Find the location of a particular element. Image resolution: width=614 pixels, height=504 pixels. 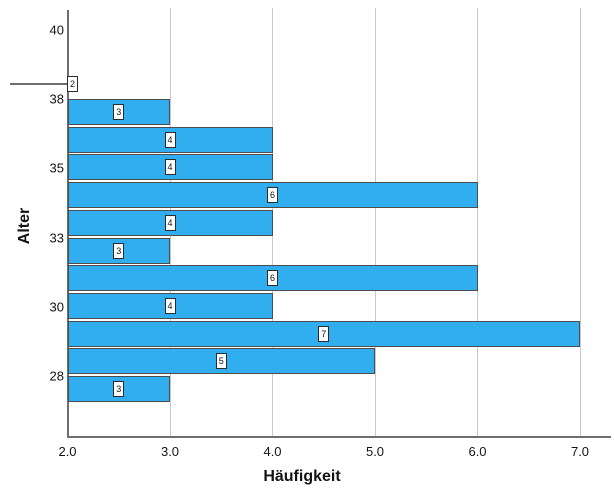

bar-value-label: 2 is located at coordinates (72, 84).